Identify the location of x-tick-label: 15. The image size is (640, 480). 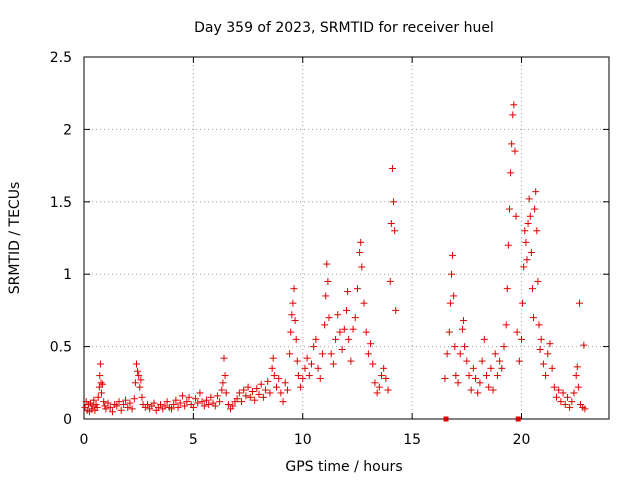
(412, 440).